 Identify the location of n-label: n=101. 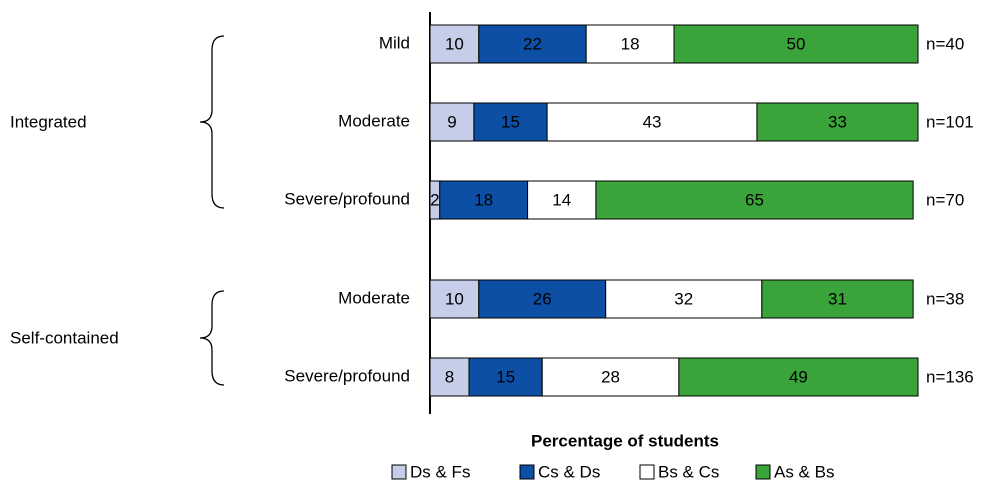
(950, 121).